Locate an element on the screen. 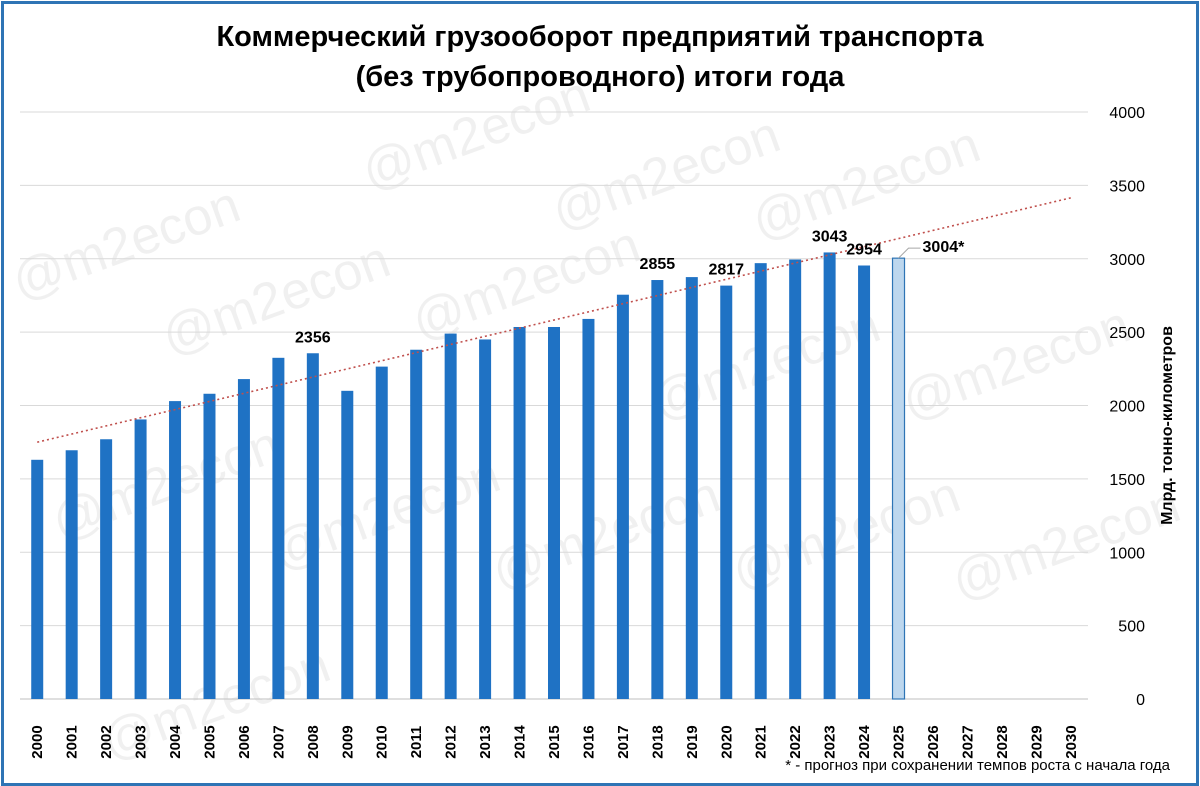 The width and height of the screenshot is (1200, 786). data-label-2020: 2817 is located at coordinates (726, 270).